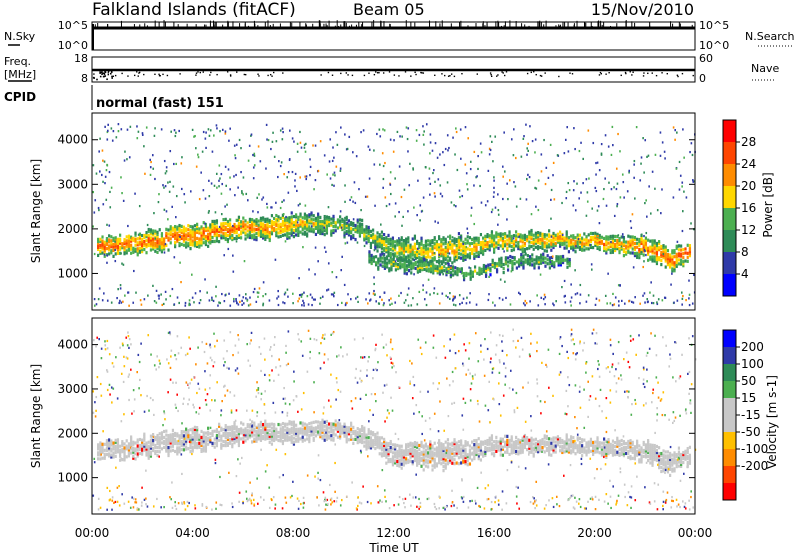 The height and width of the screenshot is (554, 800). I want to click on nave-label: Nave, so click(765, 68).